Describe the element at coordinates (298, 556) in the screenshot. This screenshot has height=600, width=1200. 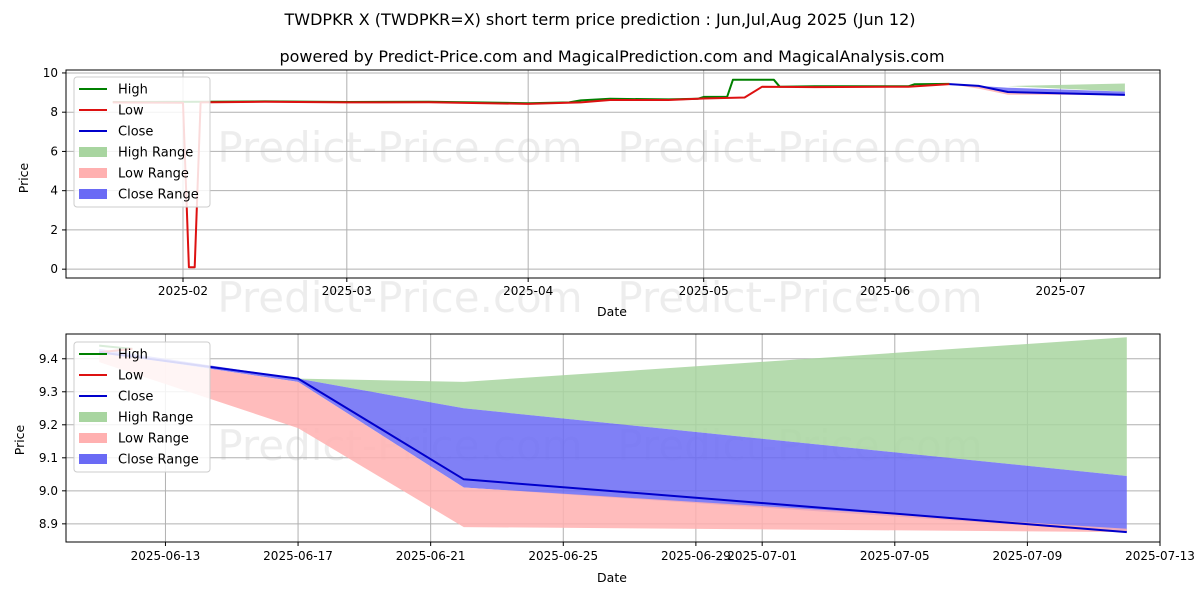
I see `x-tick-label: 2025-06-17` at that location.